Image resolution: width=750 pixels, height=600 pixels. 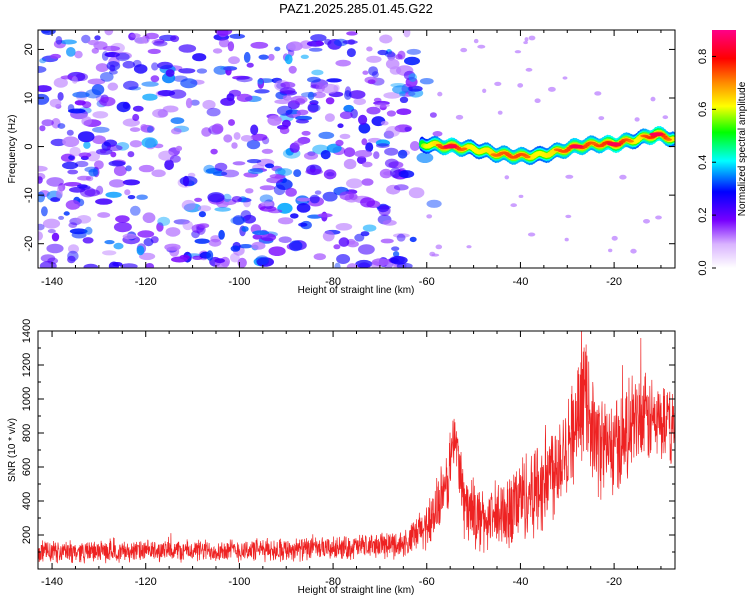 I want to click on y-tick-label: -20, so click(x=29, y=244).